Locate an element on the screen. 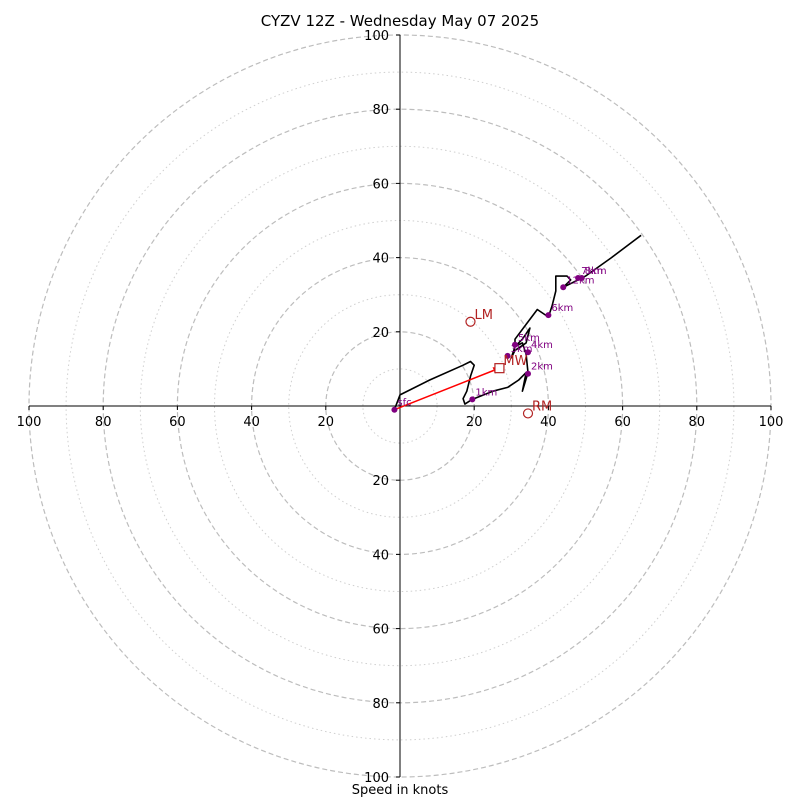  height-label-sfc: sfc is located at coordinates (404, 403).